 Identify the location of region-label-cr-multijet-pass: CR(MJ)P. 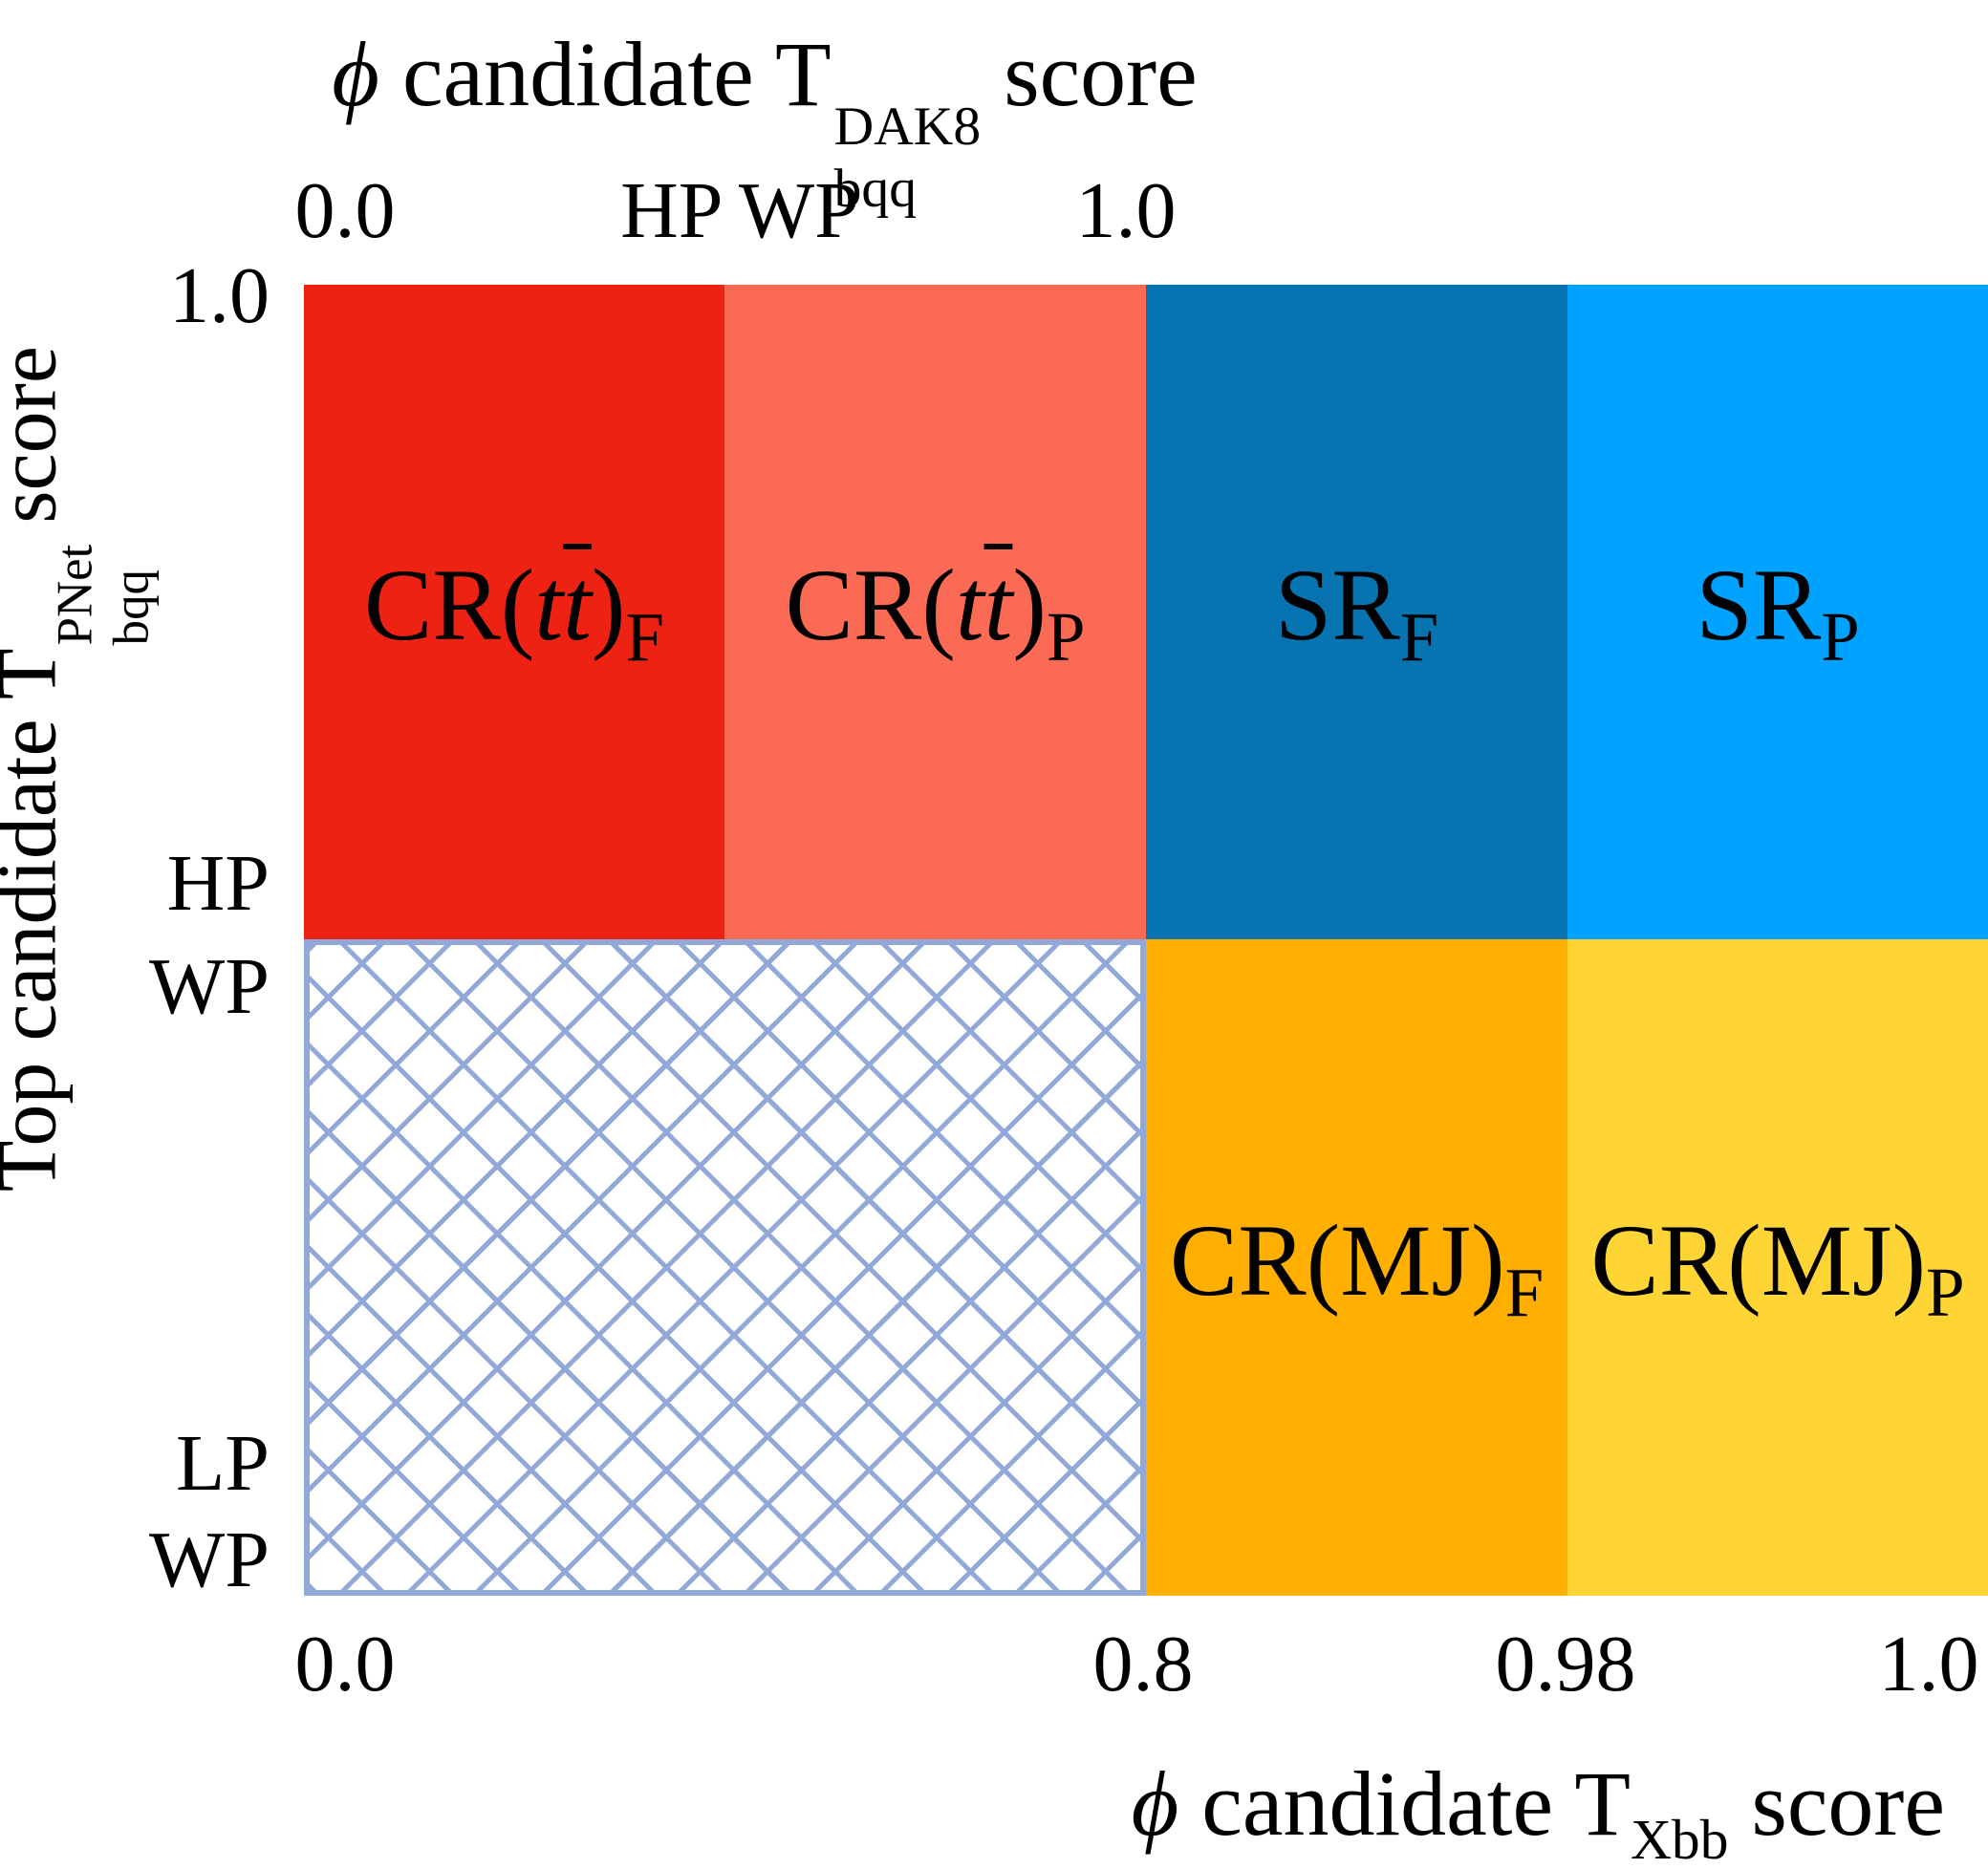
(1777, 1268).